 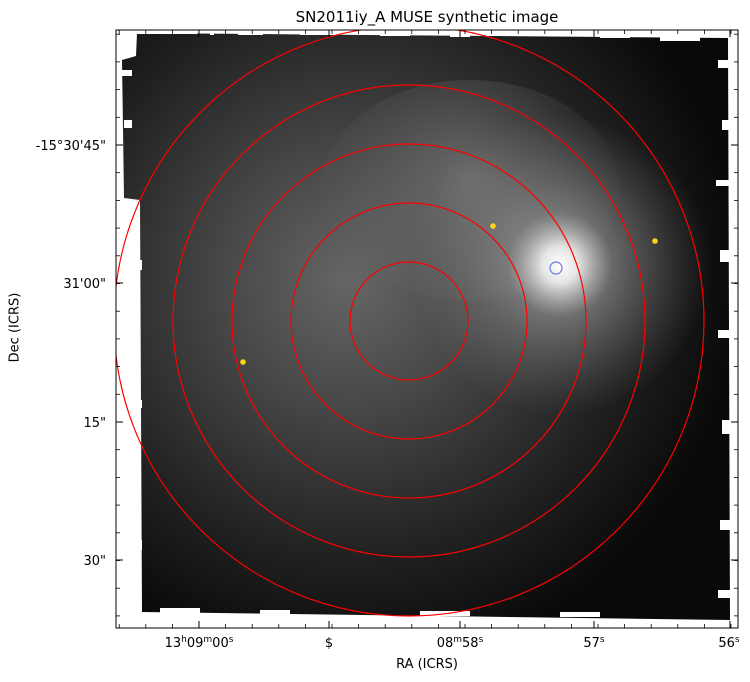 I want to click on x-tick-label-2: $, so click(x=329, y=643).